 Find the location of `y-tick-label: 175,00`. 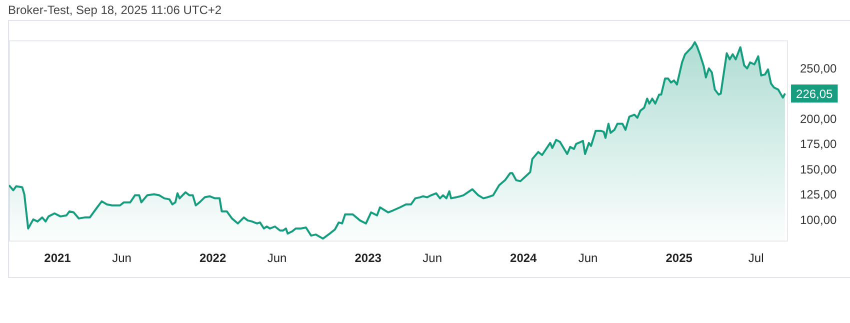

y-tick-label: 175,00 is located at coordinates (819, 144).